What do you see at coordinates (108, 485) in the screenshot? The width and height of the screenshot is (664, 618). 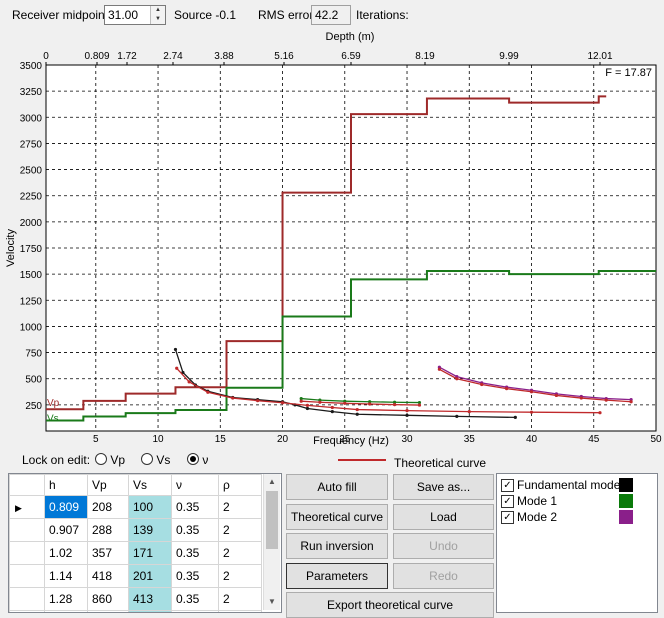 I see `column-header-vp: Vp` at bounding box center [108, 485].